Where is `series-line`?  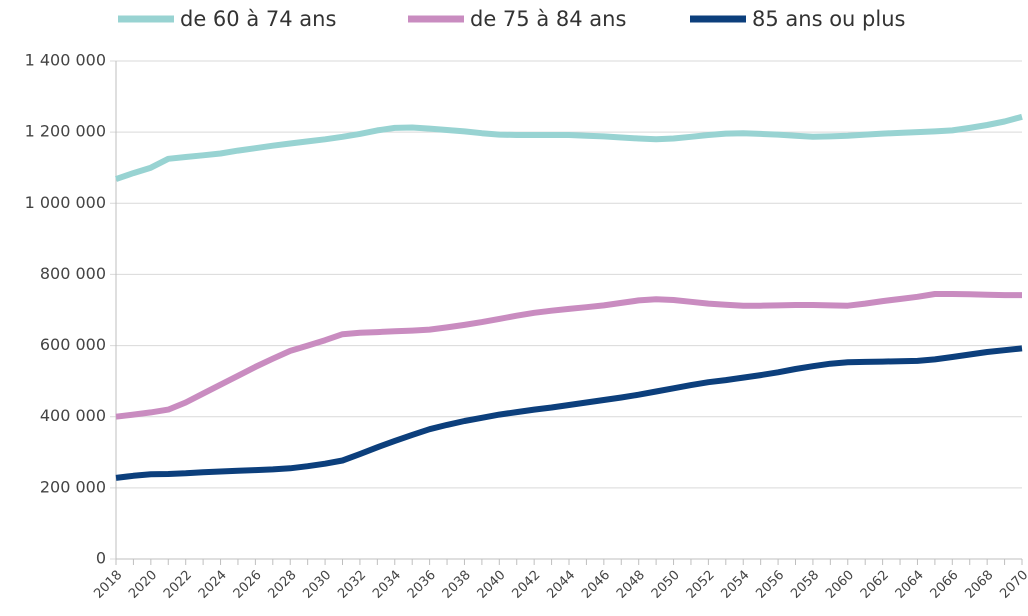
series-line is located at coordinates (569, 147).